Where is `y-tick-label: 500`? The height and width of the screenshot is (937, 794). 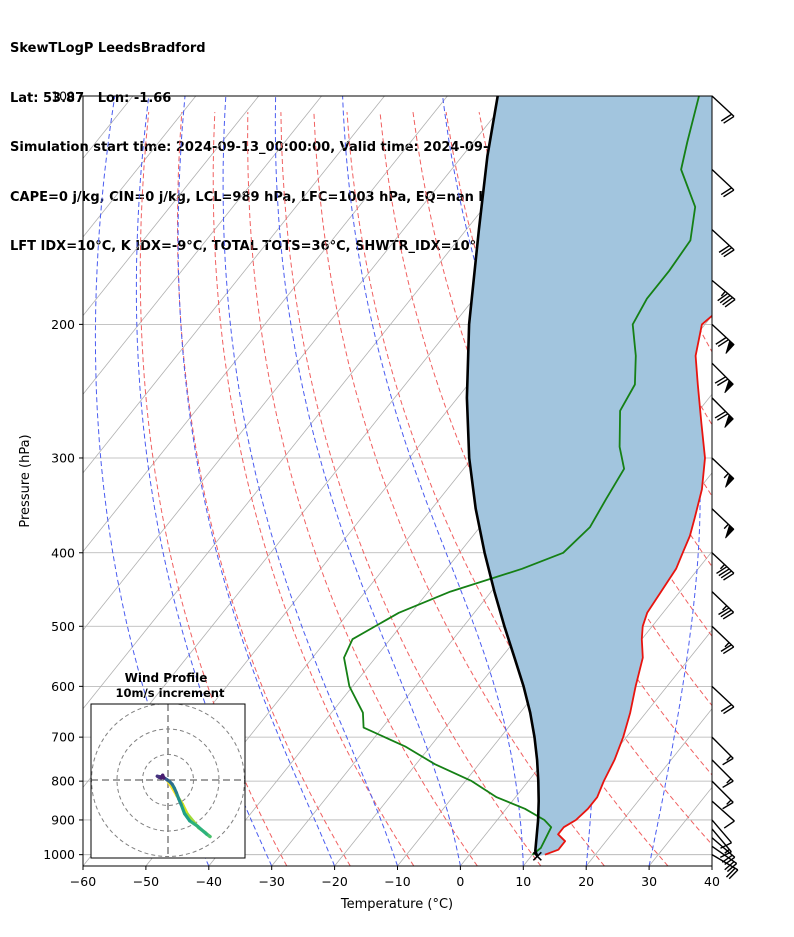 y-tick-label: 500 is located at coordinates (63, 626).